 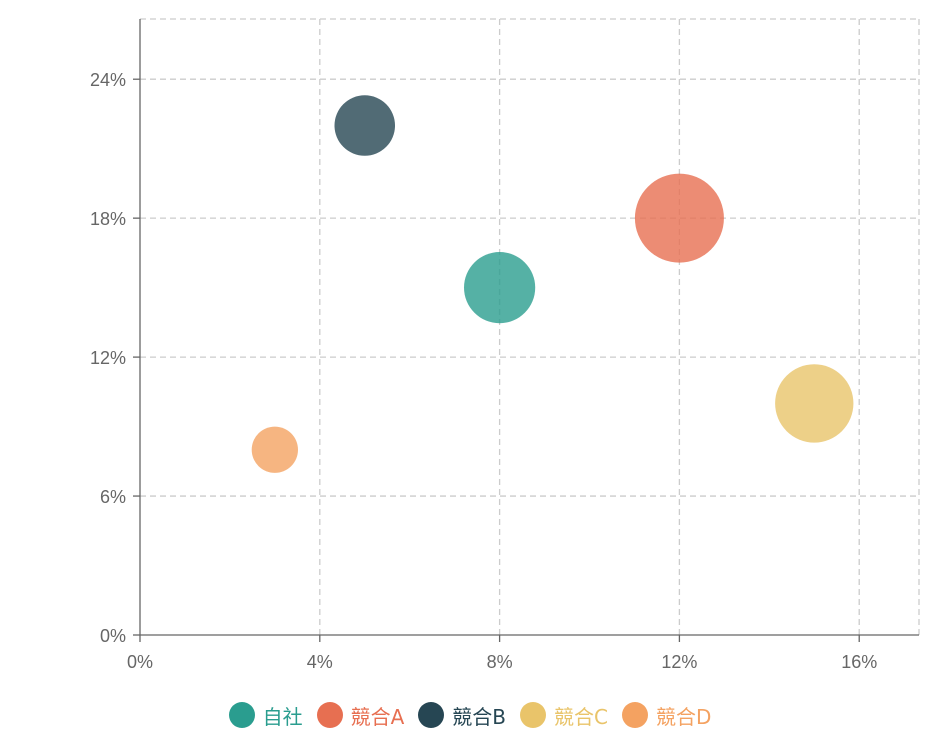 What do you see at coordinates (108, 358) in the screenshot?
I see `y-tick-label: 12%` at bounding box center [108, 358].